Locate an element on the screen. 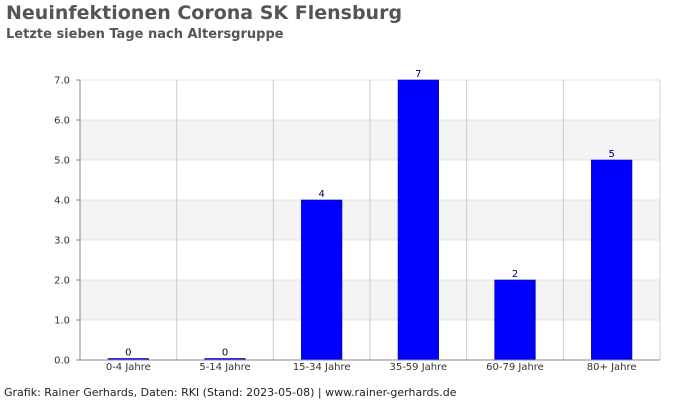 The width and height of the screenshot is (700, 400). bar-80-jahre is located at coordinates (612, 260).